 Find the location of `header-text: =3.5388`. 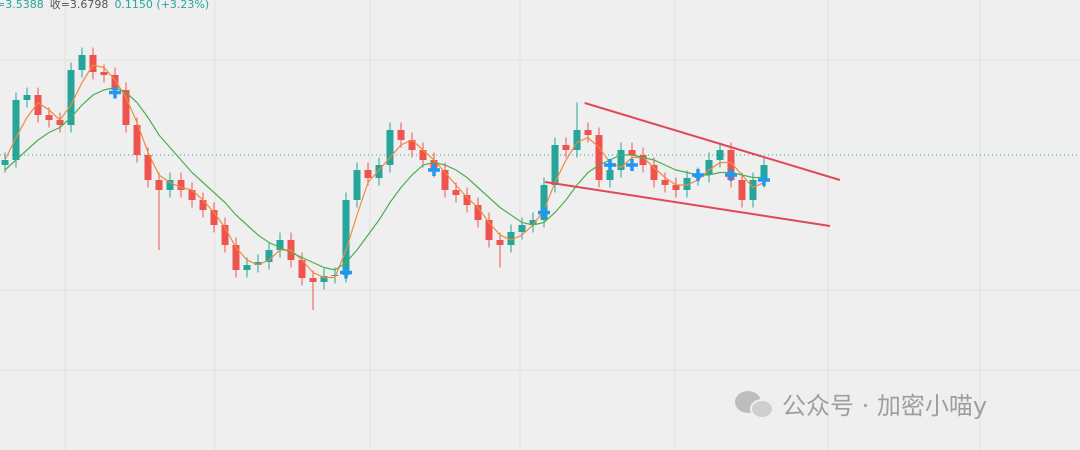

header-text: =3.5388 is located at coordinates (22, 5).